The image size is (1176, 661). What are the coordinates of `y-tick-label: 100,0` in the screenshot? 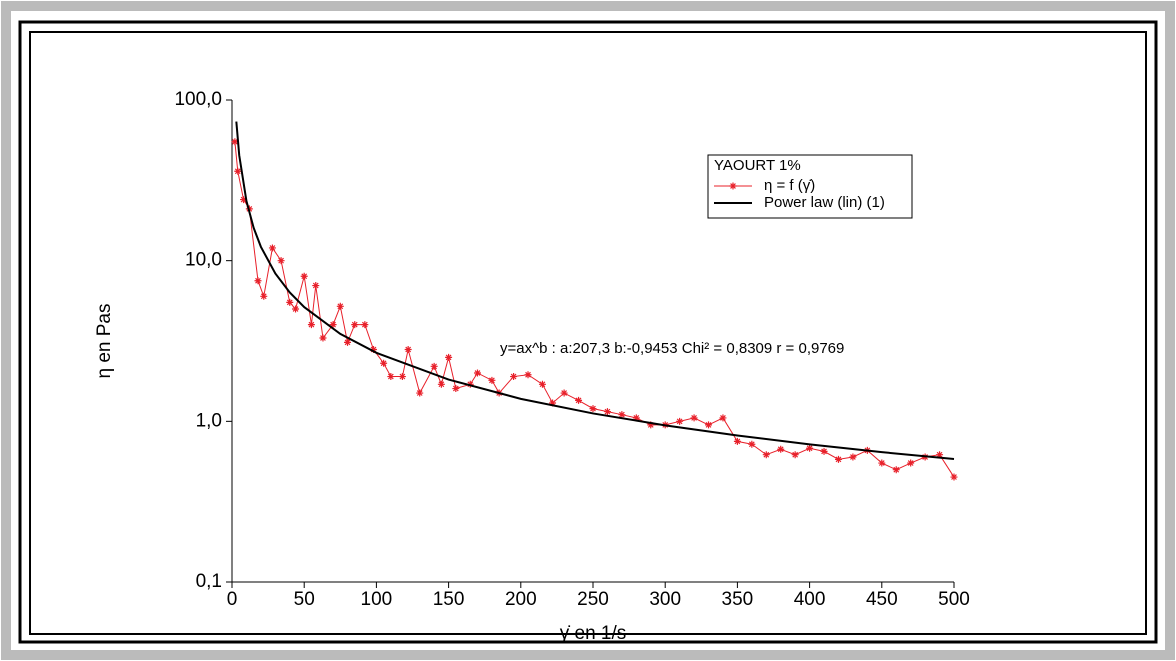 It's located at (198, 99).